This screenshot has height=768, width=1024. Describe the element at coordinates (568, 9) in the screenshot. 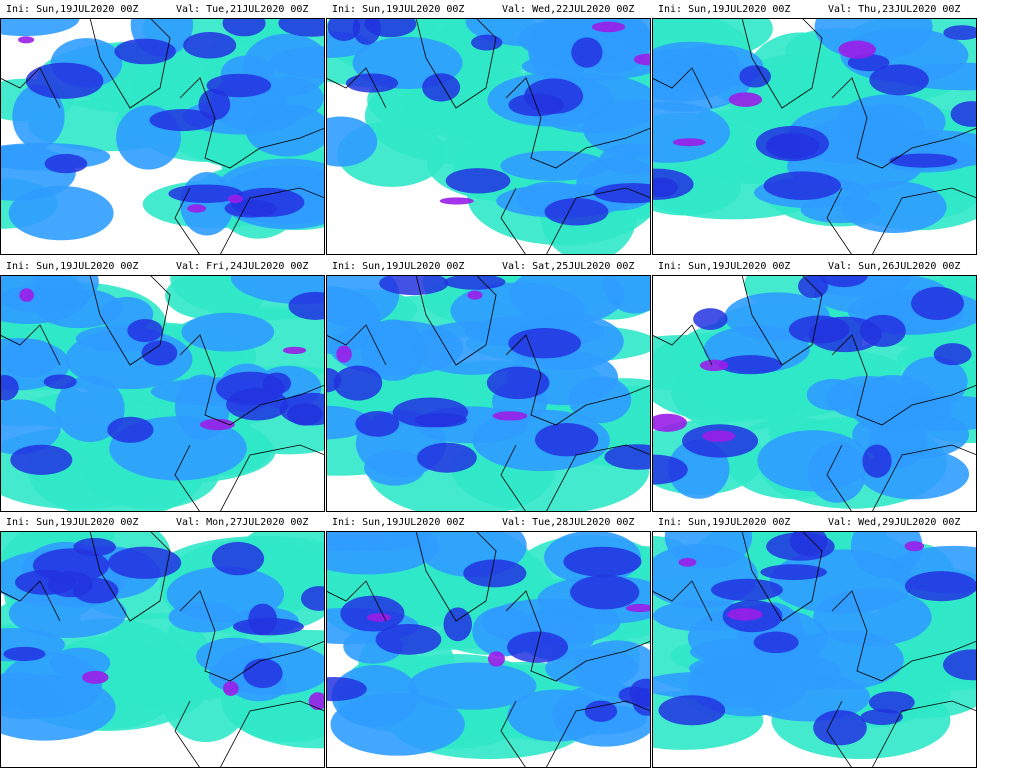

I see `valid-time-label: Val: Wed,22JUL2020 00Z` at that location.